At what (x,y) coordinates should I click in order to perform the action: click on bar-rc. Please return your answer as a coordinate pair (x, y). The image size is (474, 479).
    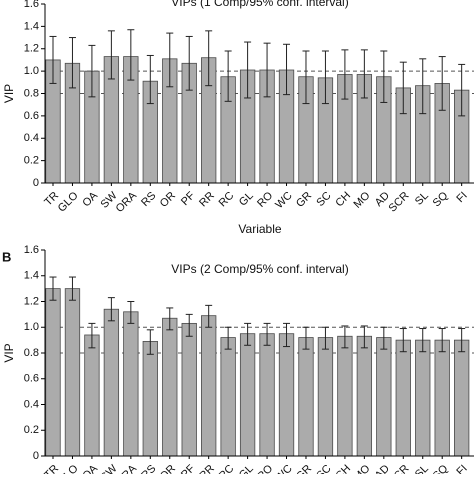
    Looking at the image, I should click on (228, 397).